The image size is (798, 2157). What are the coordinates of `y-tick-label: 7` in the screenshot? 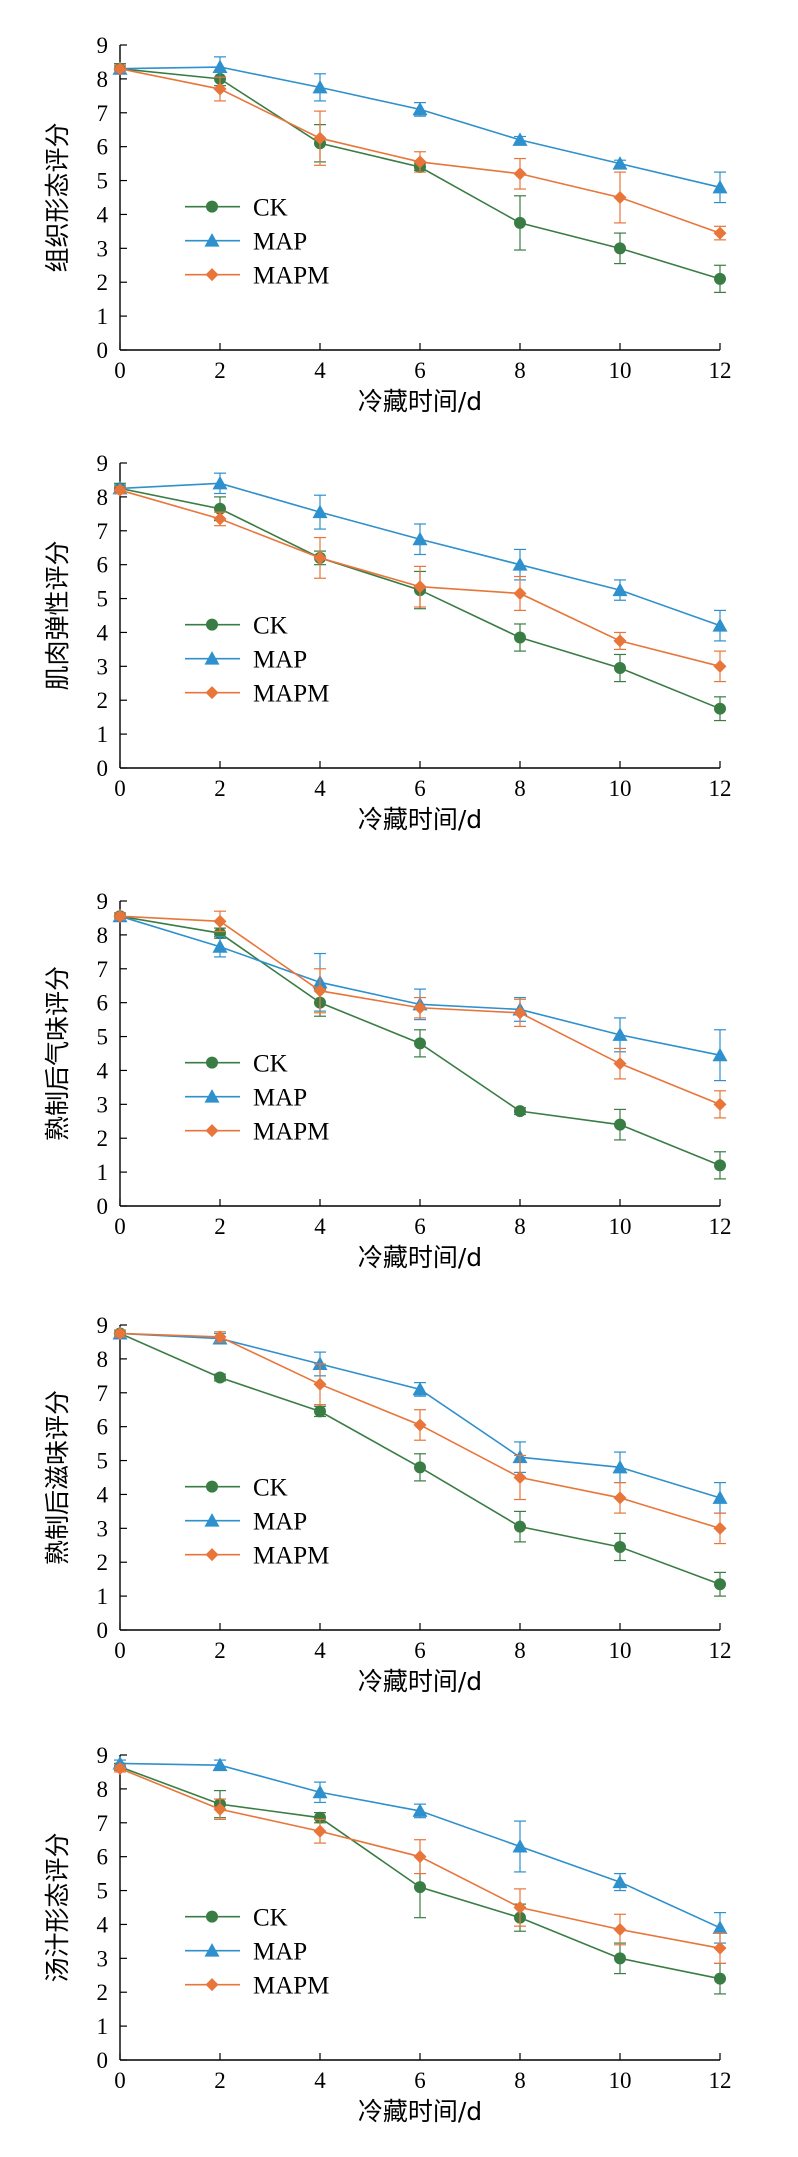 It's located at (103, 531).